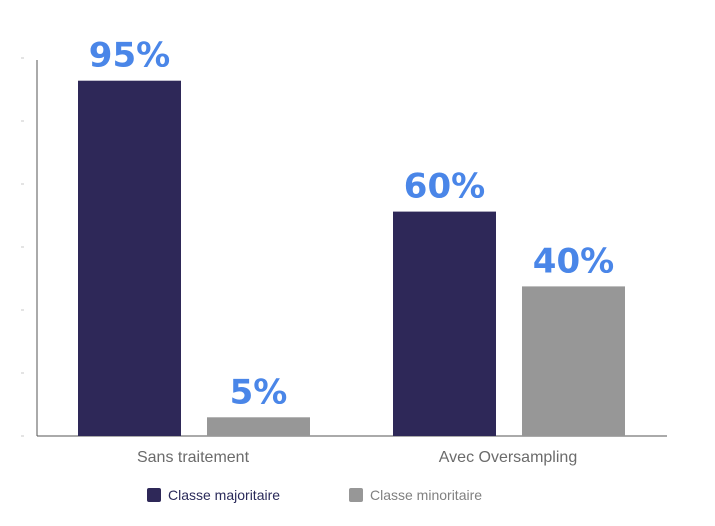  What do you see at coordinates (154, 495) in the screenshot?
I see `legend-swatch-majoritaire` at bounding box center [154, 495].